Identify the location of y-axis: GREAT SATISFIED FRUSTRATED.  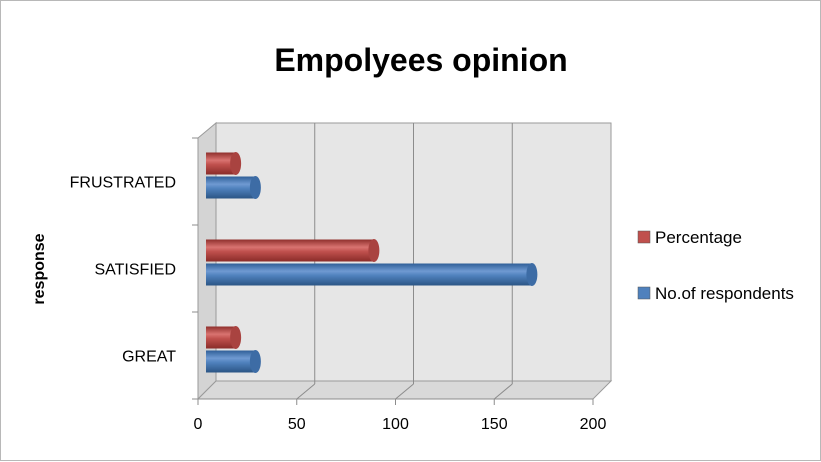
(134, 268).